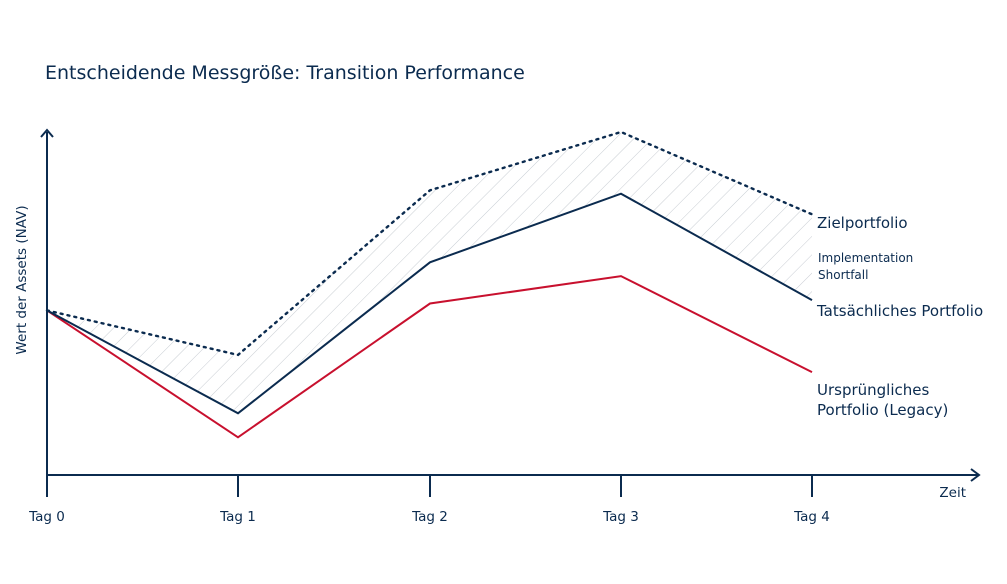 The width and height of the screenshot is (1007, 584). I want to click on label-legacy-line2: Portfolio (Legacy), so click(882, 410).